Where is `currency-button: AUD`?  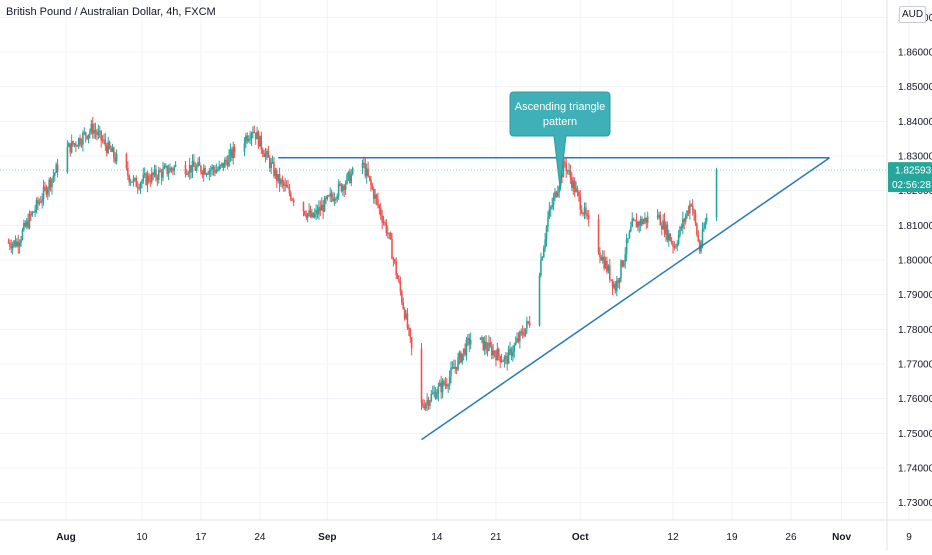 currency-button: AUD is located at coordinates (912, 14).